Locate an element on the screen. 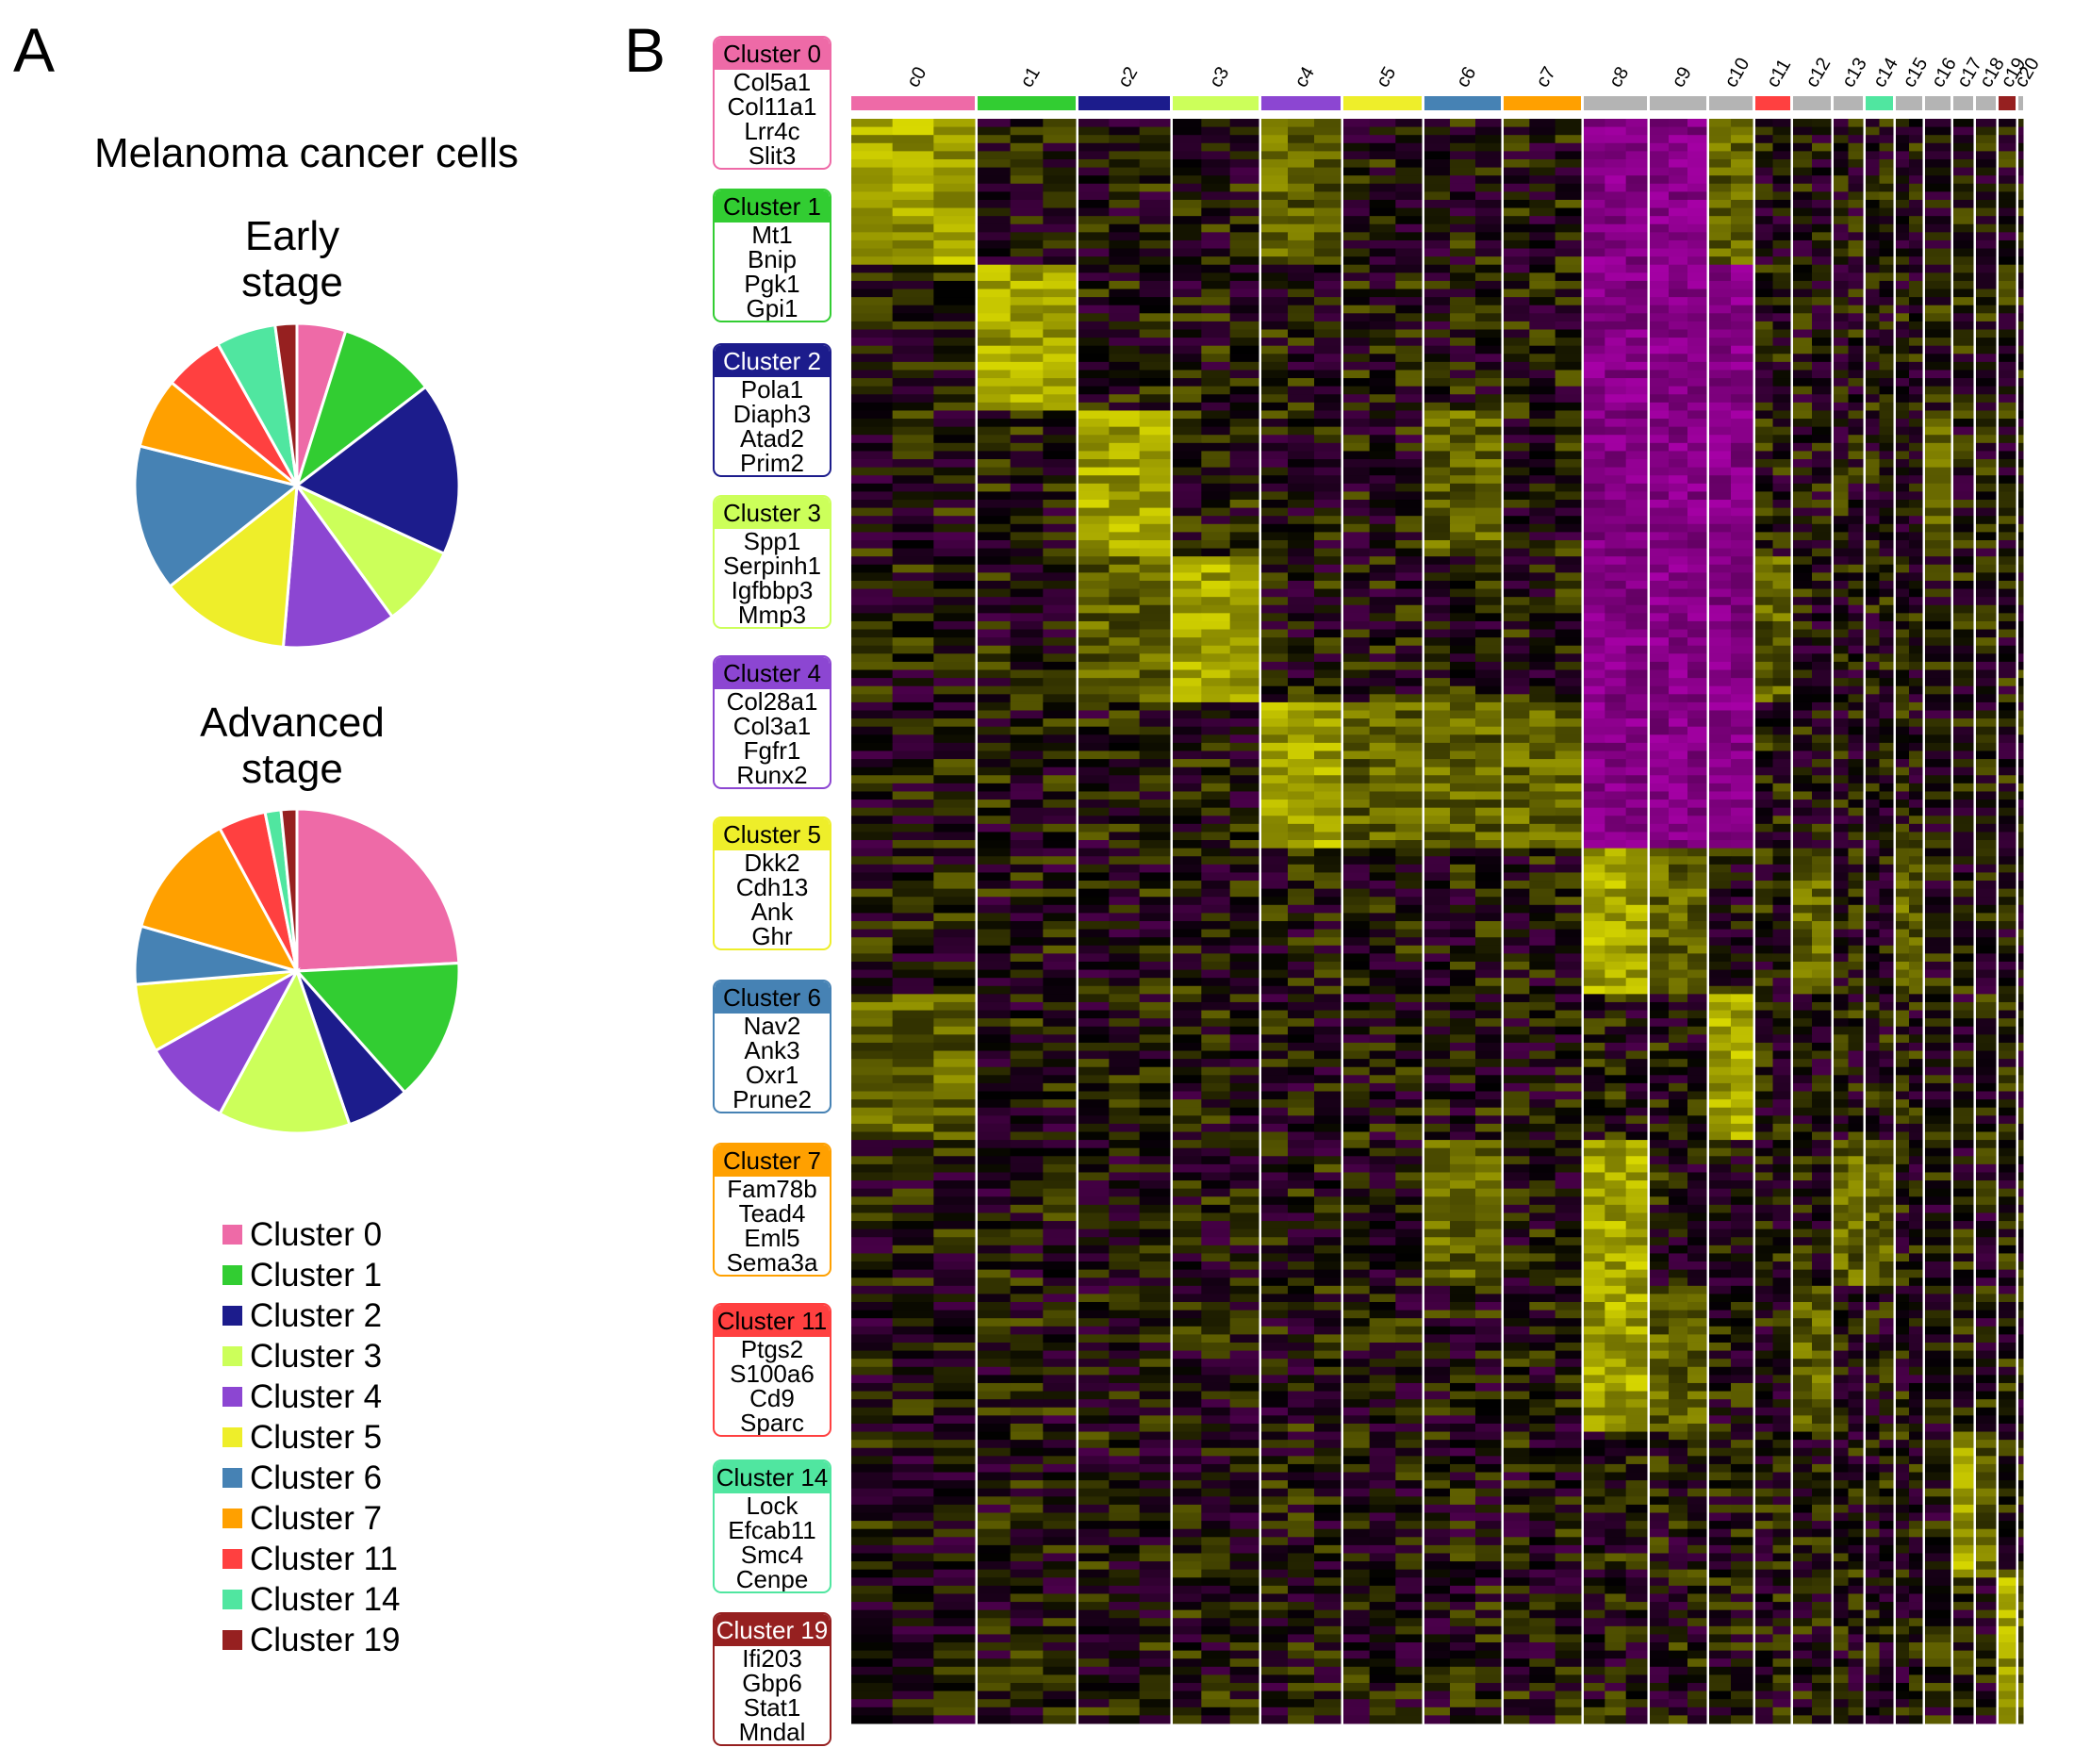  marker-box-cluster-0: Cluster 0 Col5a1 Col11a1 Lrr4c Slit3 is located at coordinates (772, 103).